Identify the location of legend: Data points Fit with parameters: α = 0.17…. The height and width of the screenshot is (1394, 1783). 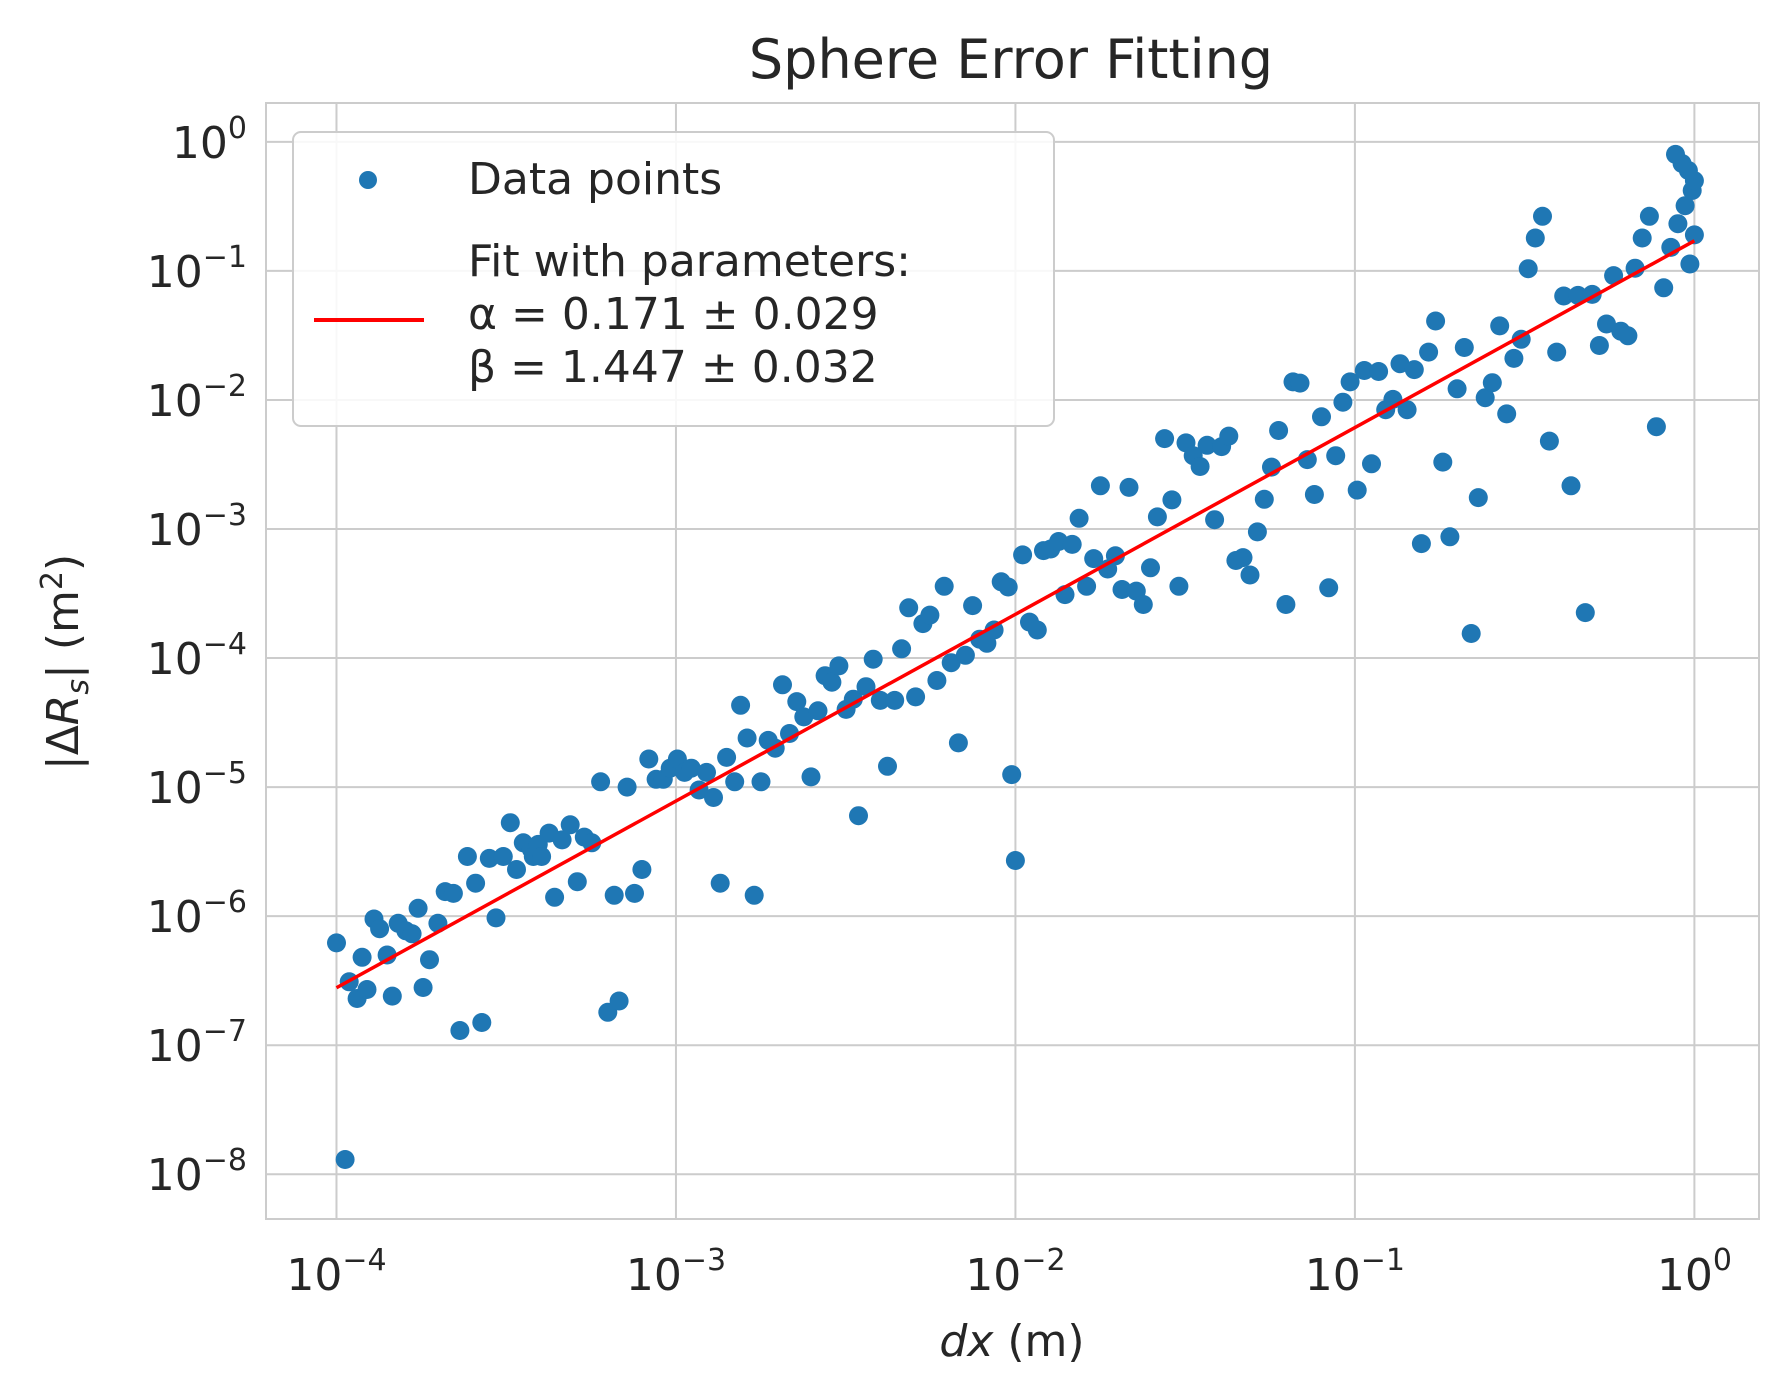
(673, 279).